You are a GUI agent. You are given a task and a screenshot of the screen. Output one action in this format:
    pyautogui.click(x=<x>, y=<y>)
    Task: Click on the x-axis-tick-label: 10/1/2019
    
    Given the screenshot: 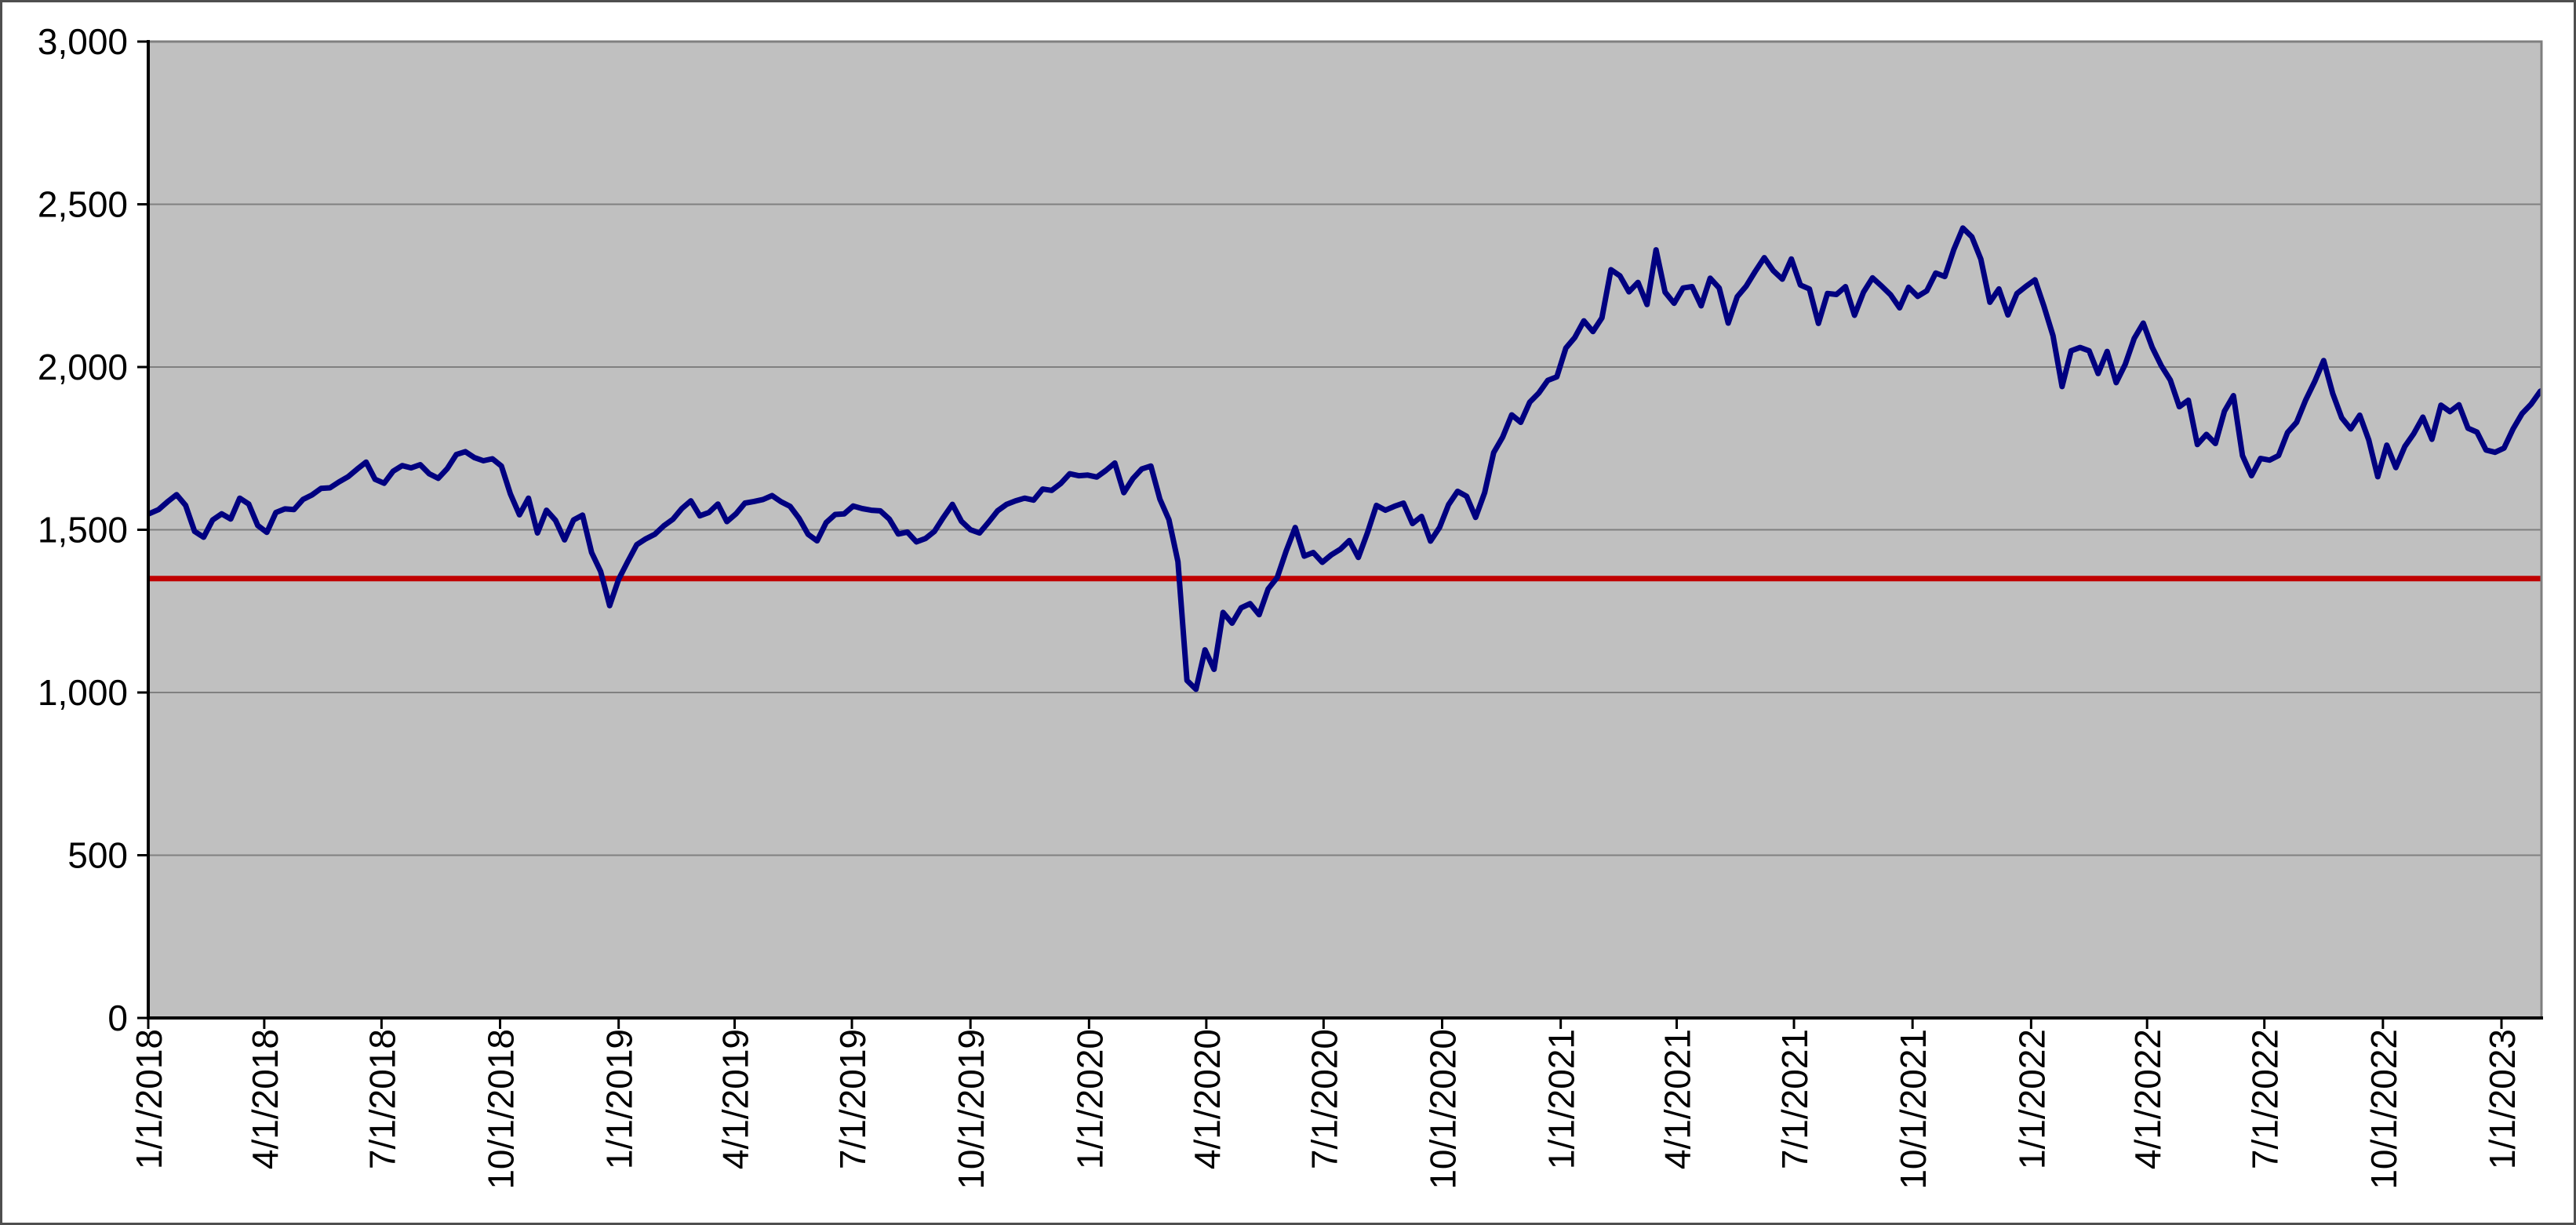 What is the action you would take?
    pyautogui.click(x=971, y=1109)
    